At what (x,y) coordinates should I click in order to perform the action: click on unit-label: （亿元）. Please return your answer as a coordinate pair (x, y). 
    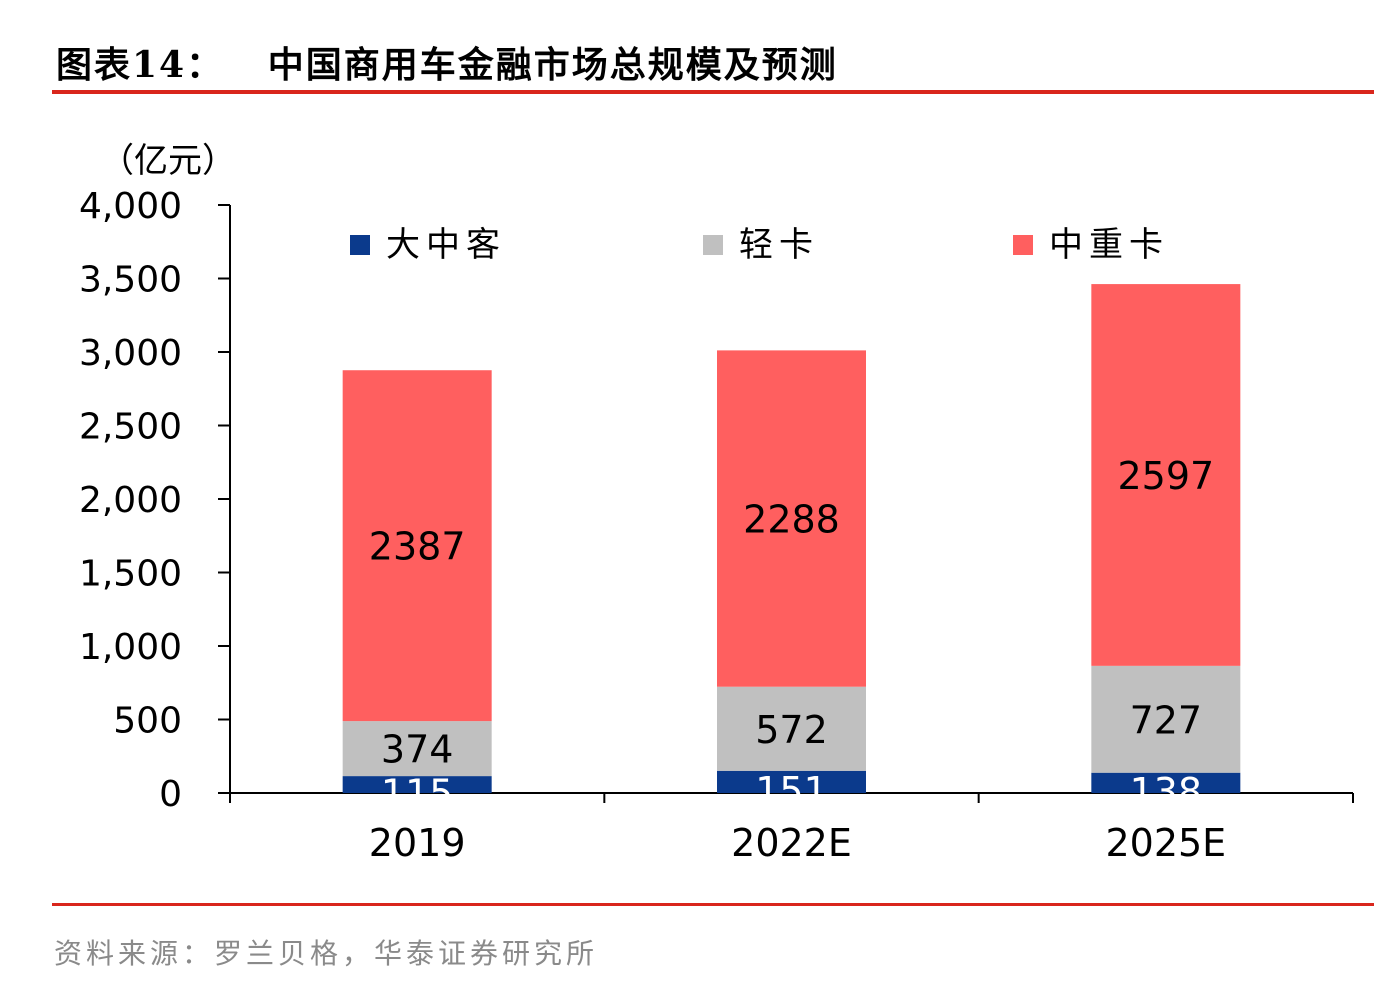
    Looking at the image, I should click on (168, 161).